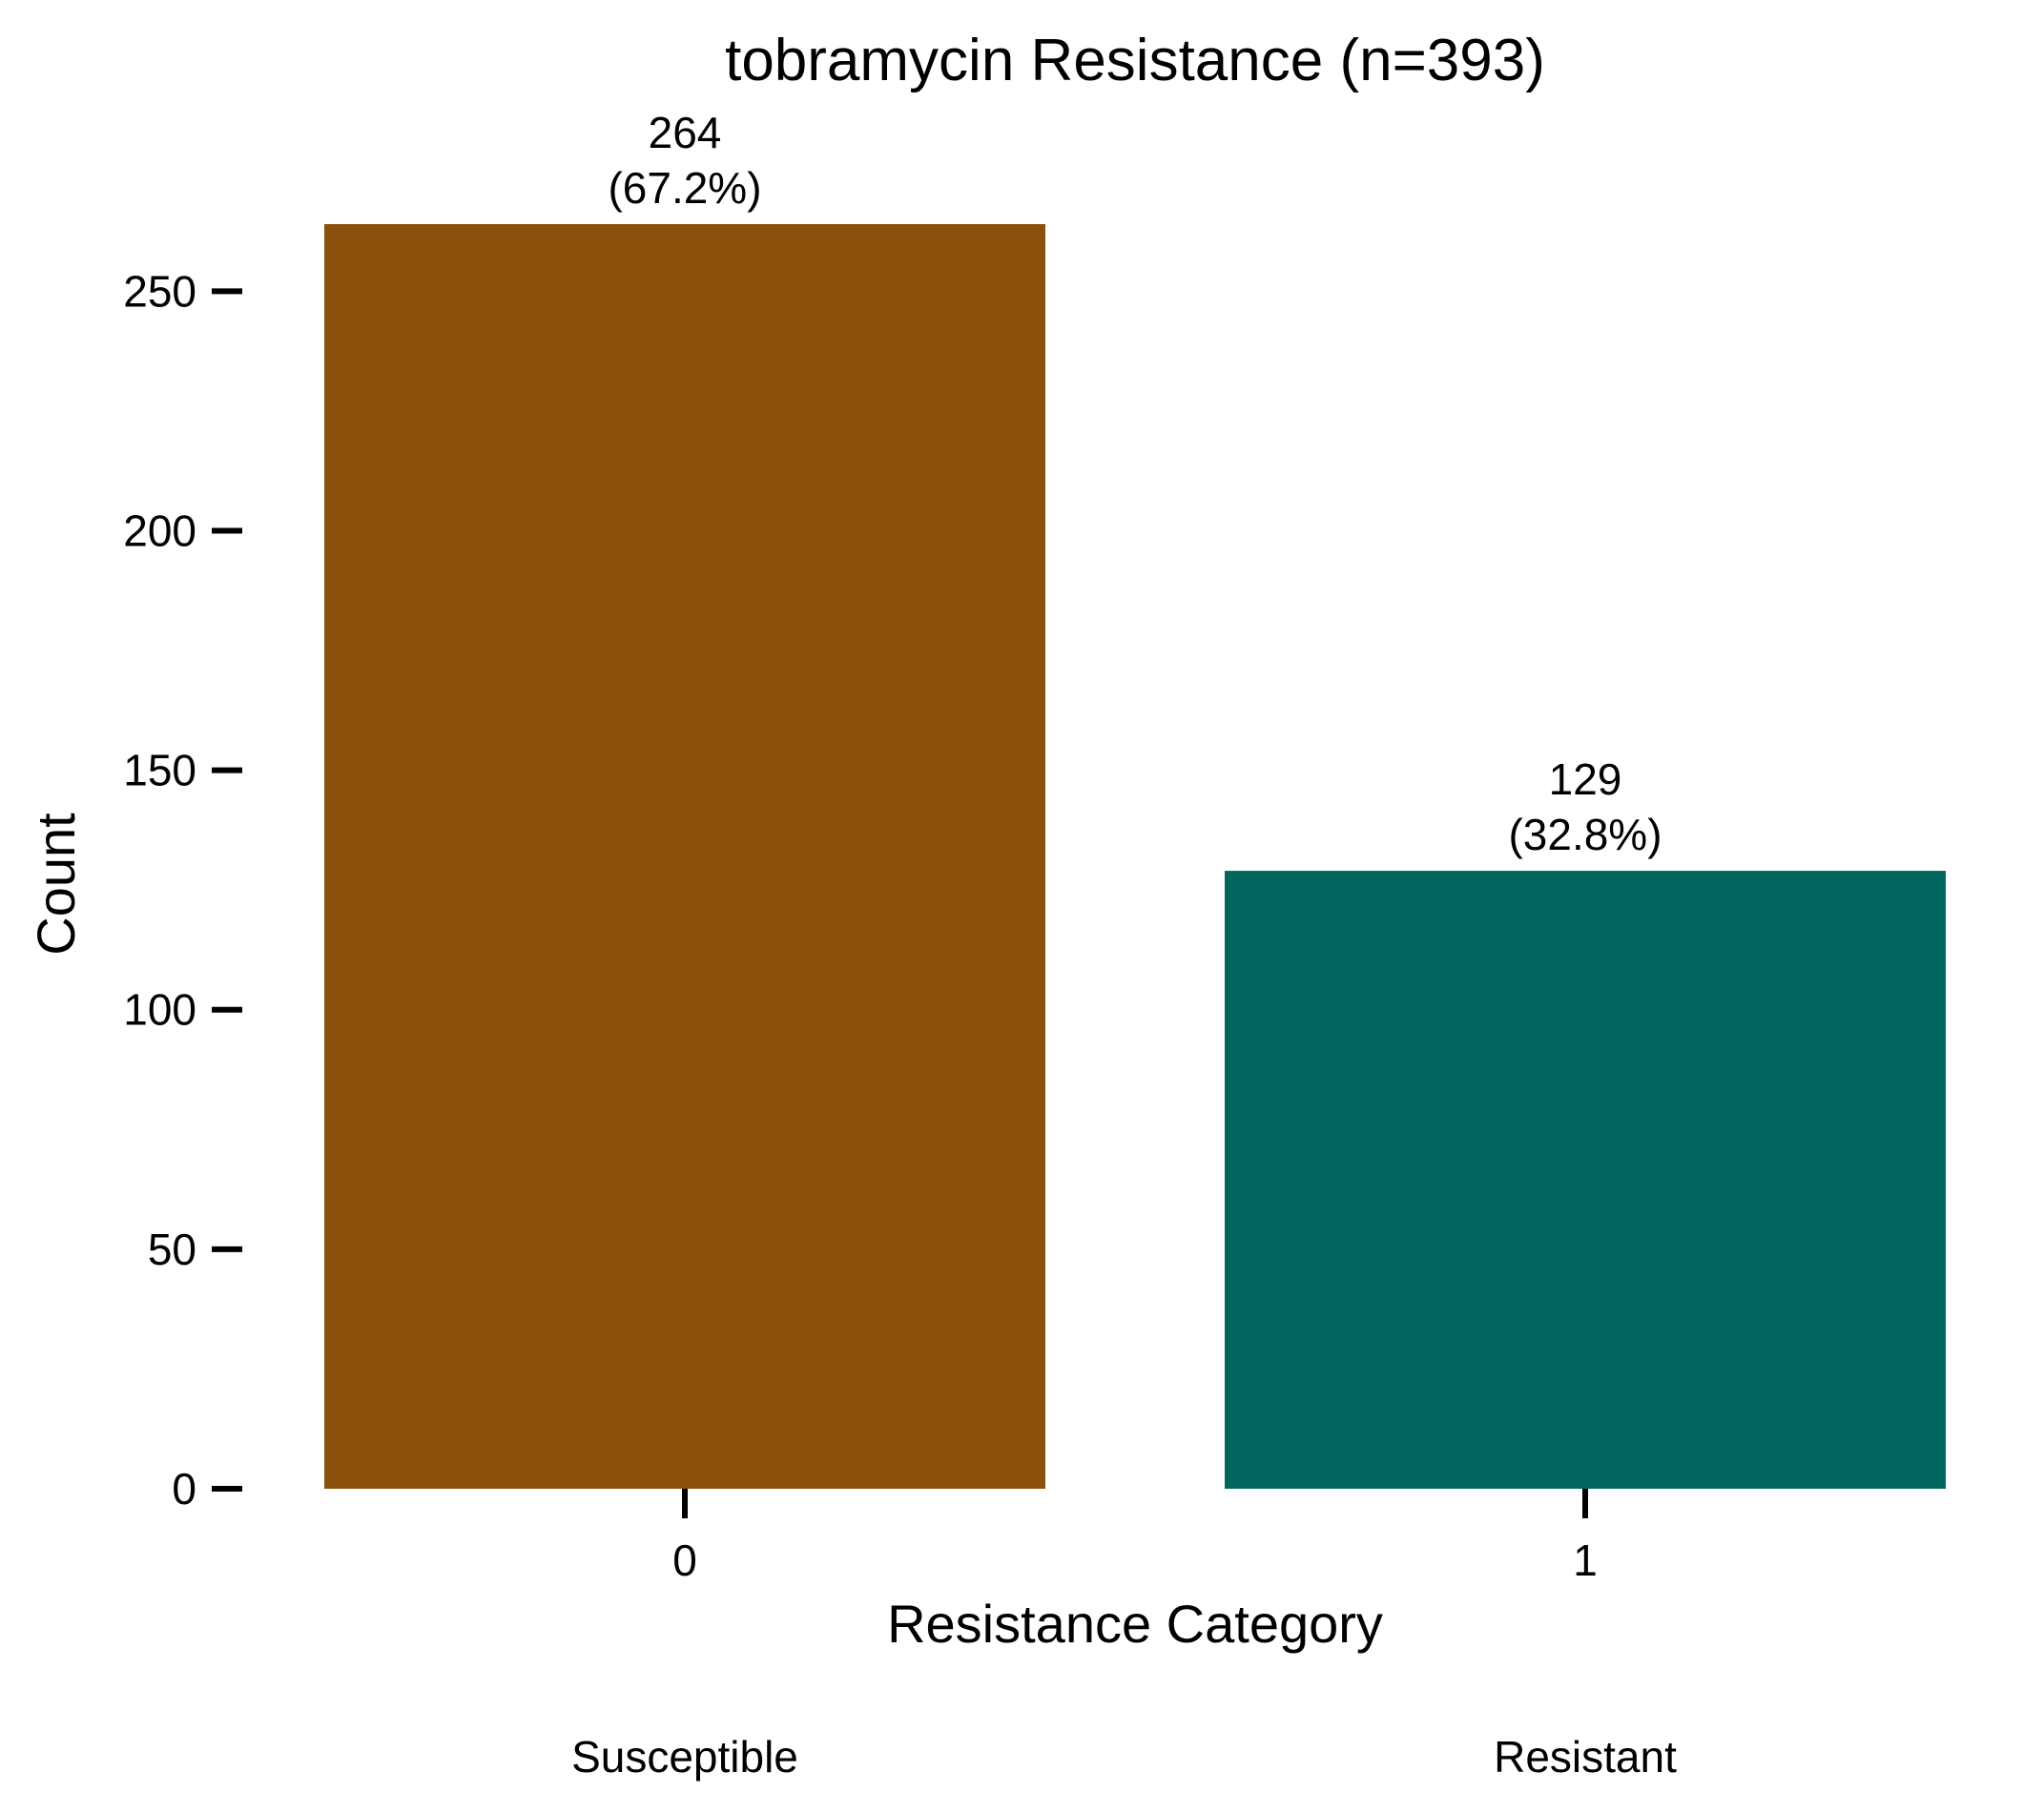 Image resolution: width=2044 pixels, height=1813 pixels. Describe the element at coordinates (1585, 1180) in the screenshot. I see `bar-resistant` at that location.